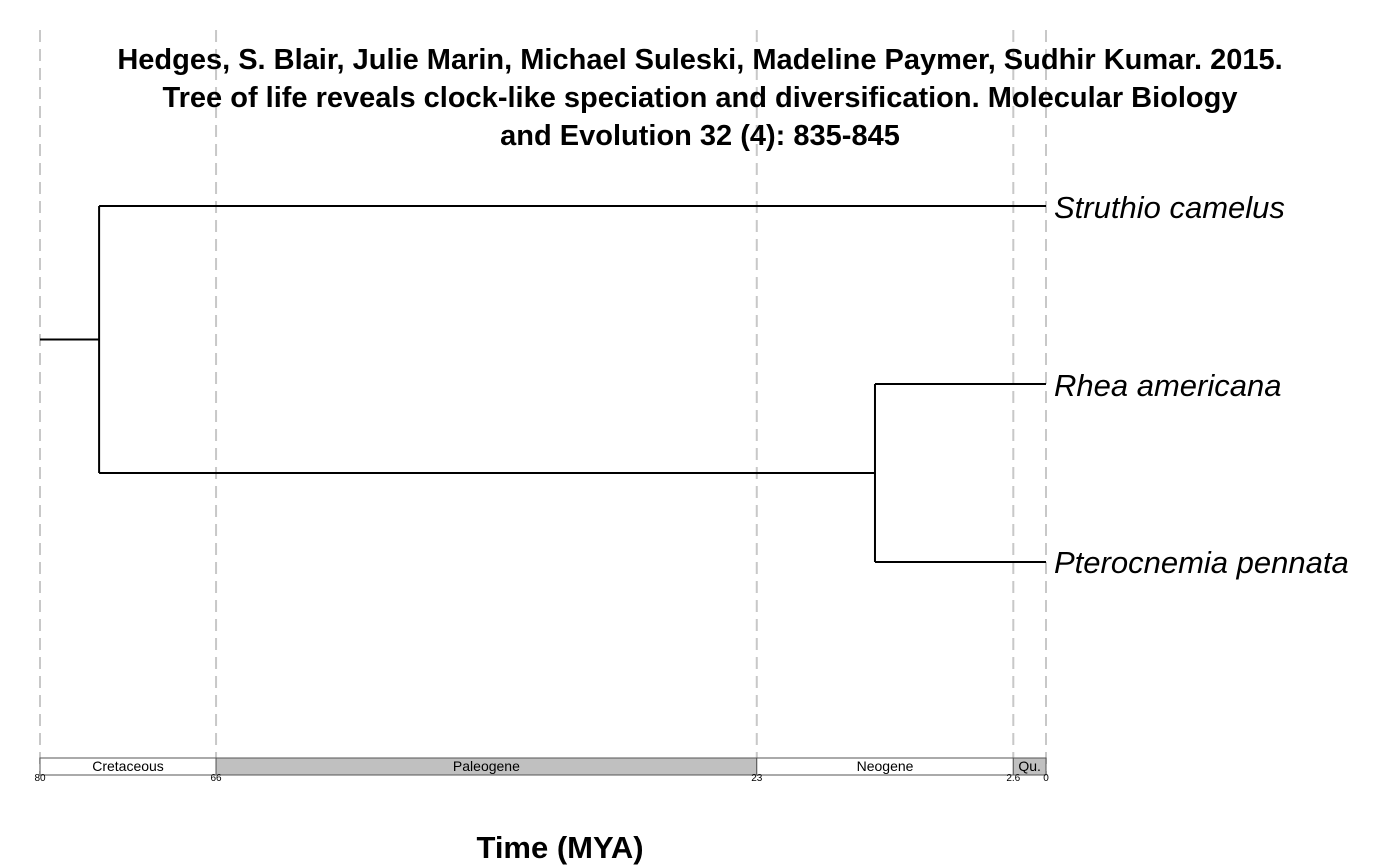  What do you see at coordinates (128, 766) in the screenshot?
I see `period-cretaceous-label: Cretaceous` at bounding box center [128, 766].